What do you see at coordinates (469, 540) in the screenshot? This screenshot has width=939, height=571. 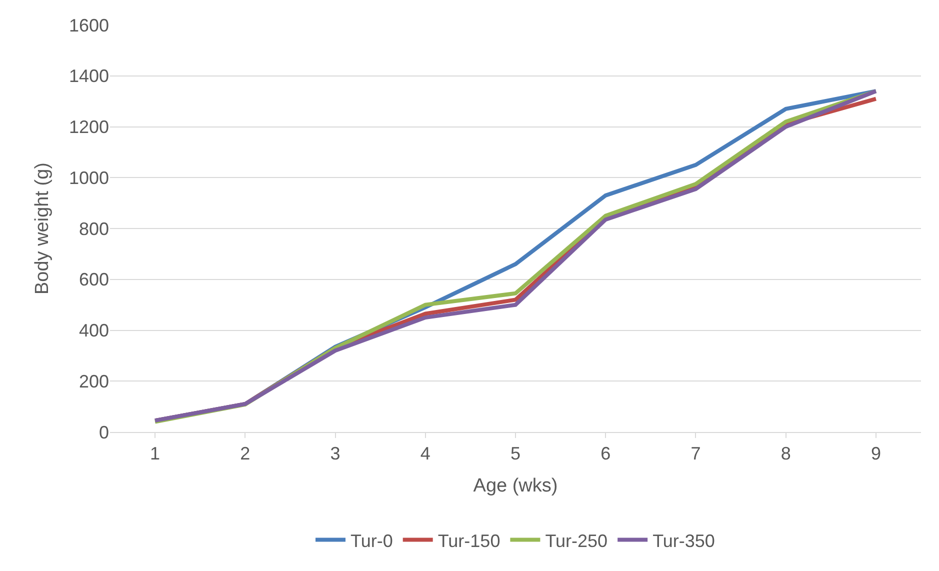 I see `legend-label: Tur-150` at bounding box center [469, 540].